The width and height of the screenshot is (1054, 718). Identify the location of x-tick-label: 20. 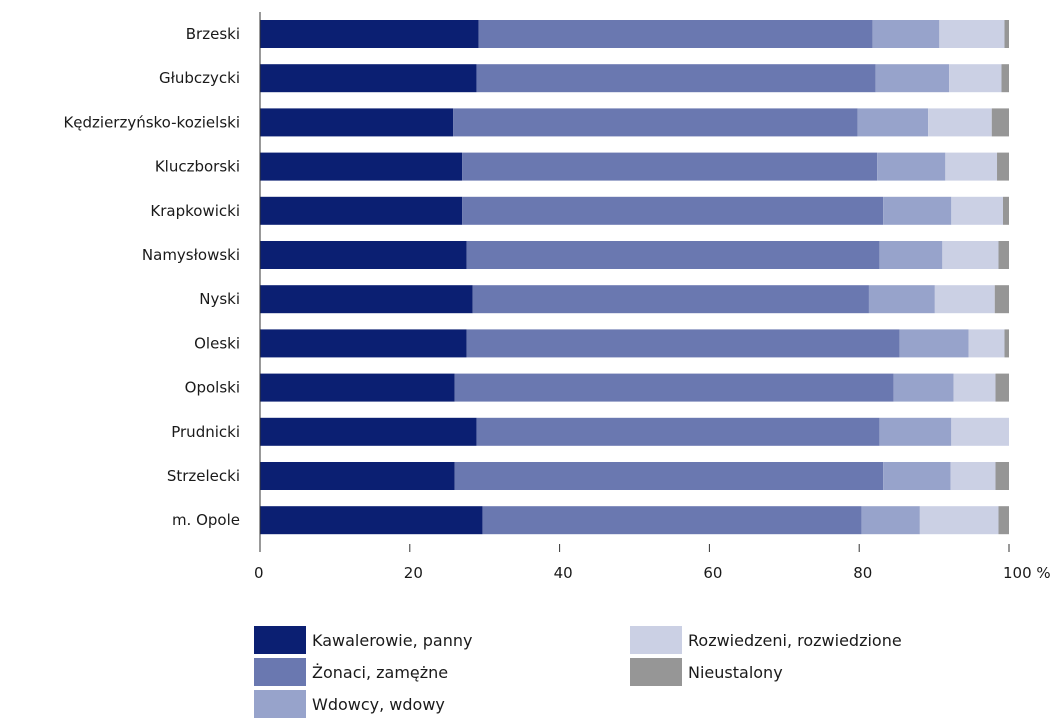
(413, 573).